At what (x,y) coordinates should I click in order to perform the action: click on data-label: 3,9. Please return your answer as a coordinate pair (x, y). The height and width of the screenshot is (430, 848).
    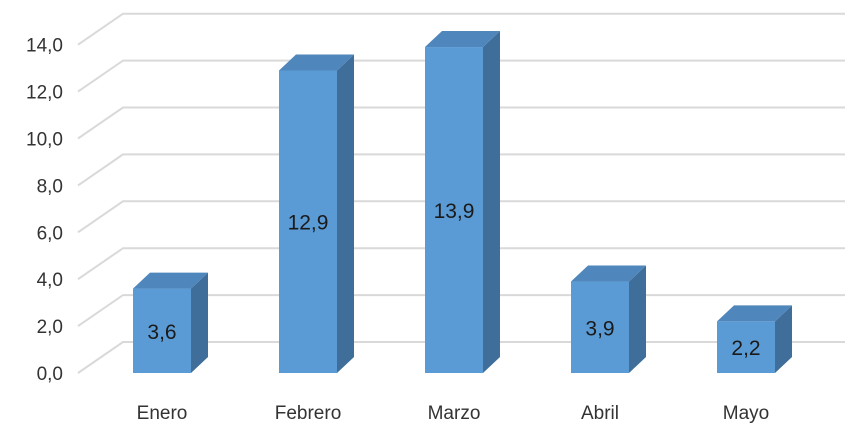
    Looking at the image, I should click on (599, 328).